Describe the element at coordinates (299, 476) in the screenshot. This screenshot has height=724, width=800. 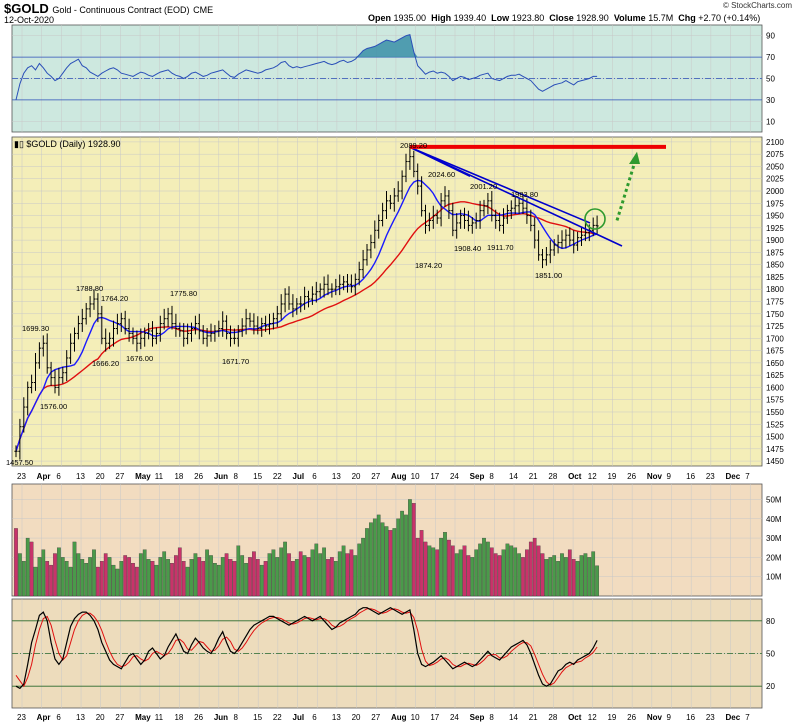
I see `x-tick-label: Jul` at that location.